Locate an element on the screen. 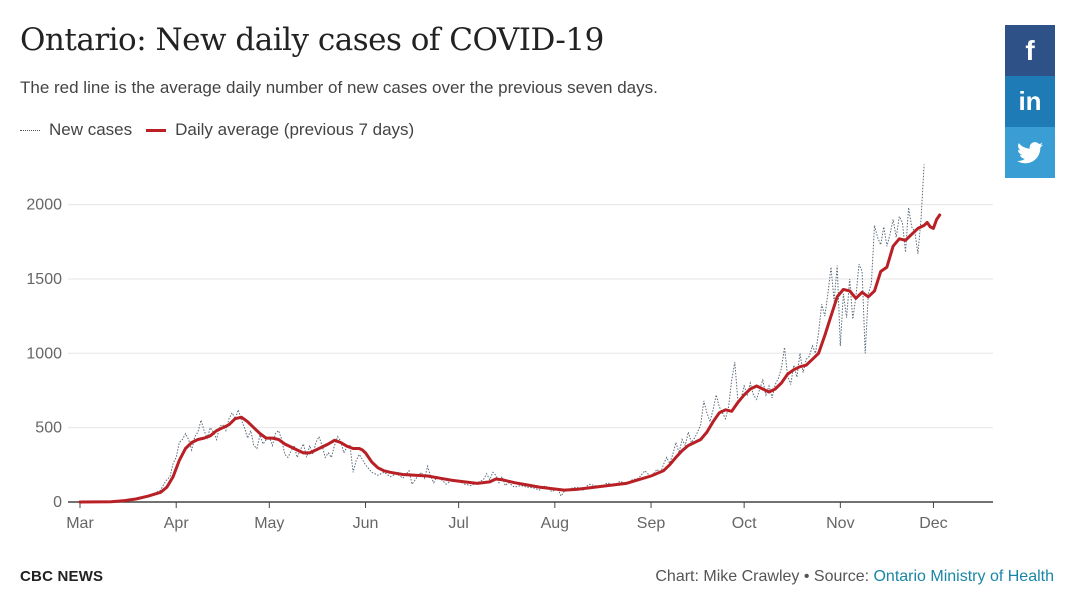  y-tick-label: 0 is located at coordinates (57, 502).